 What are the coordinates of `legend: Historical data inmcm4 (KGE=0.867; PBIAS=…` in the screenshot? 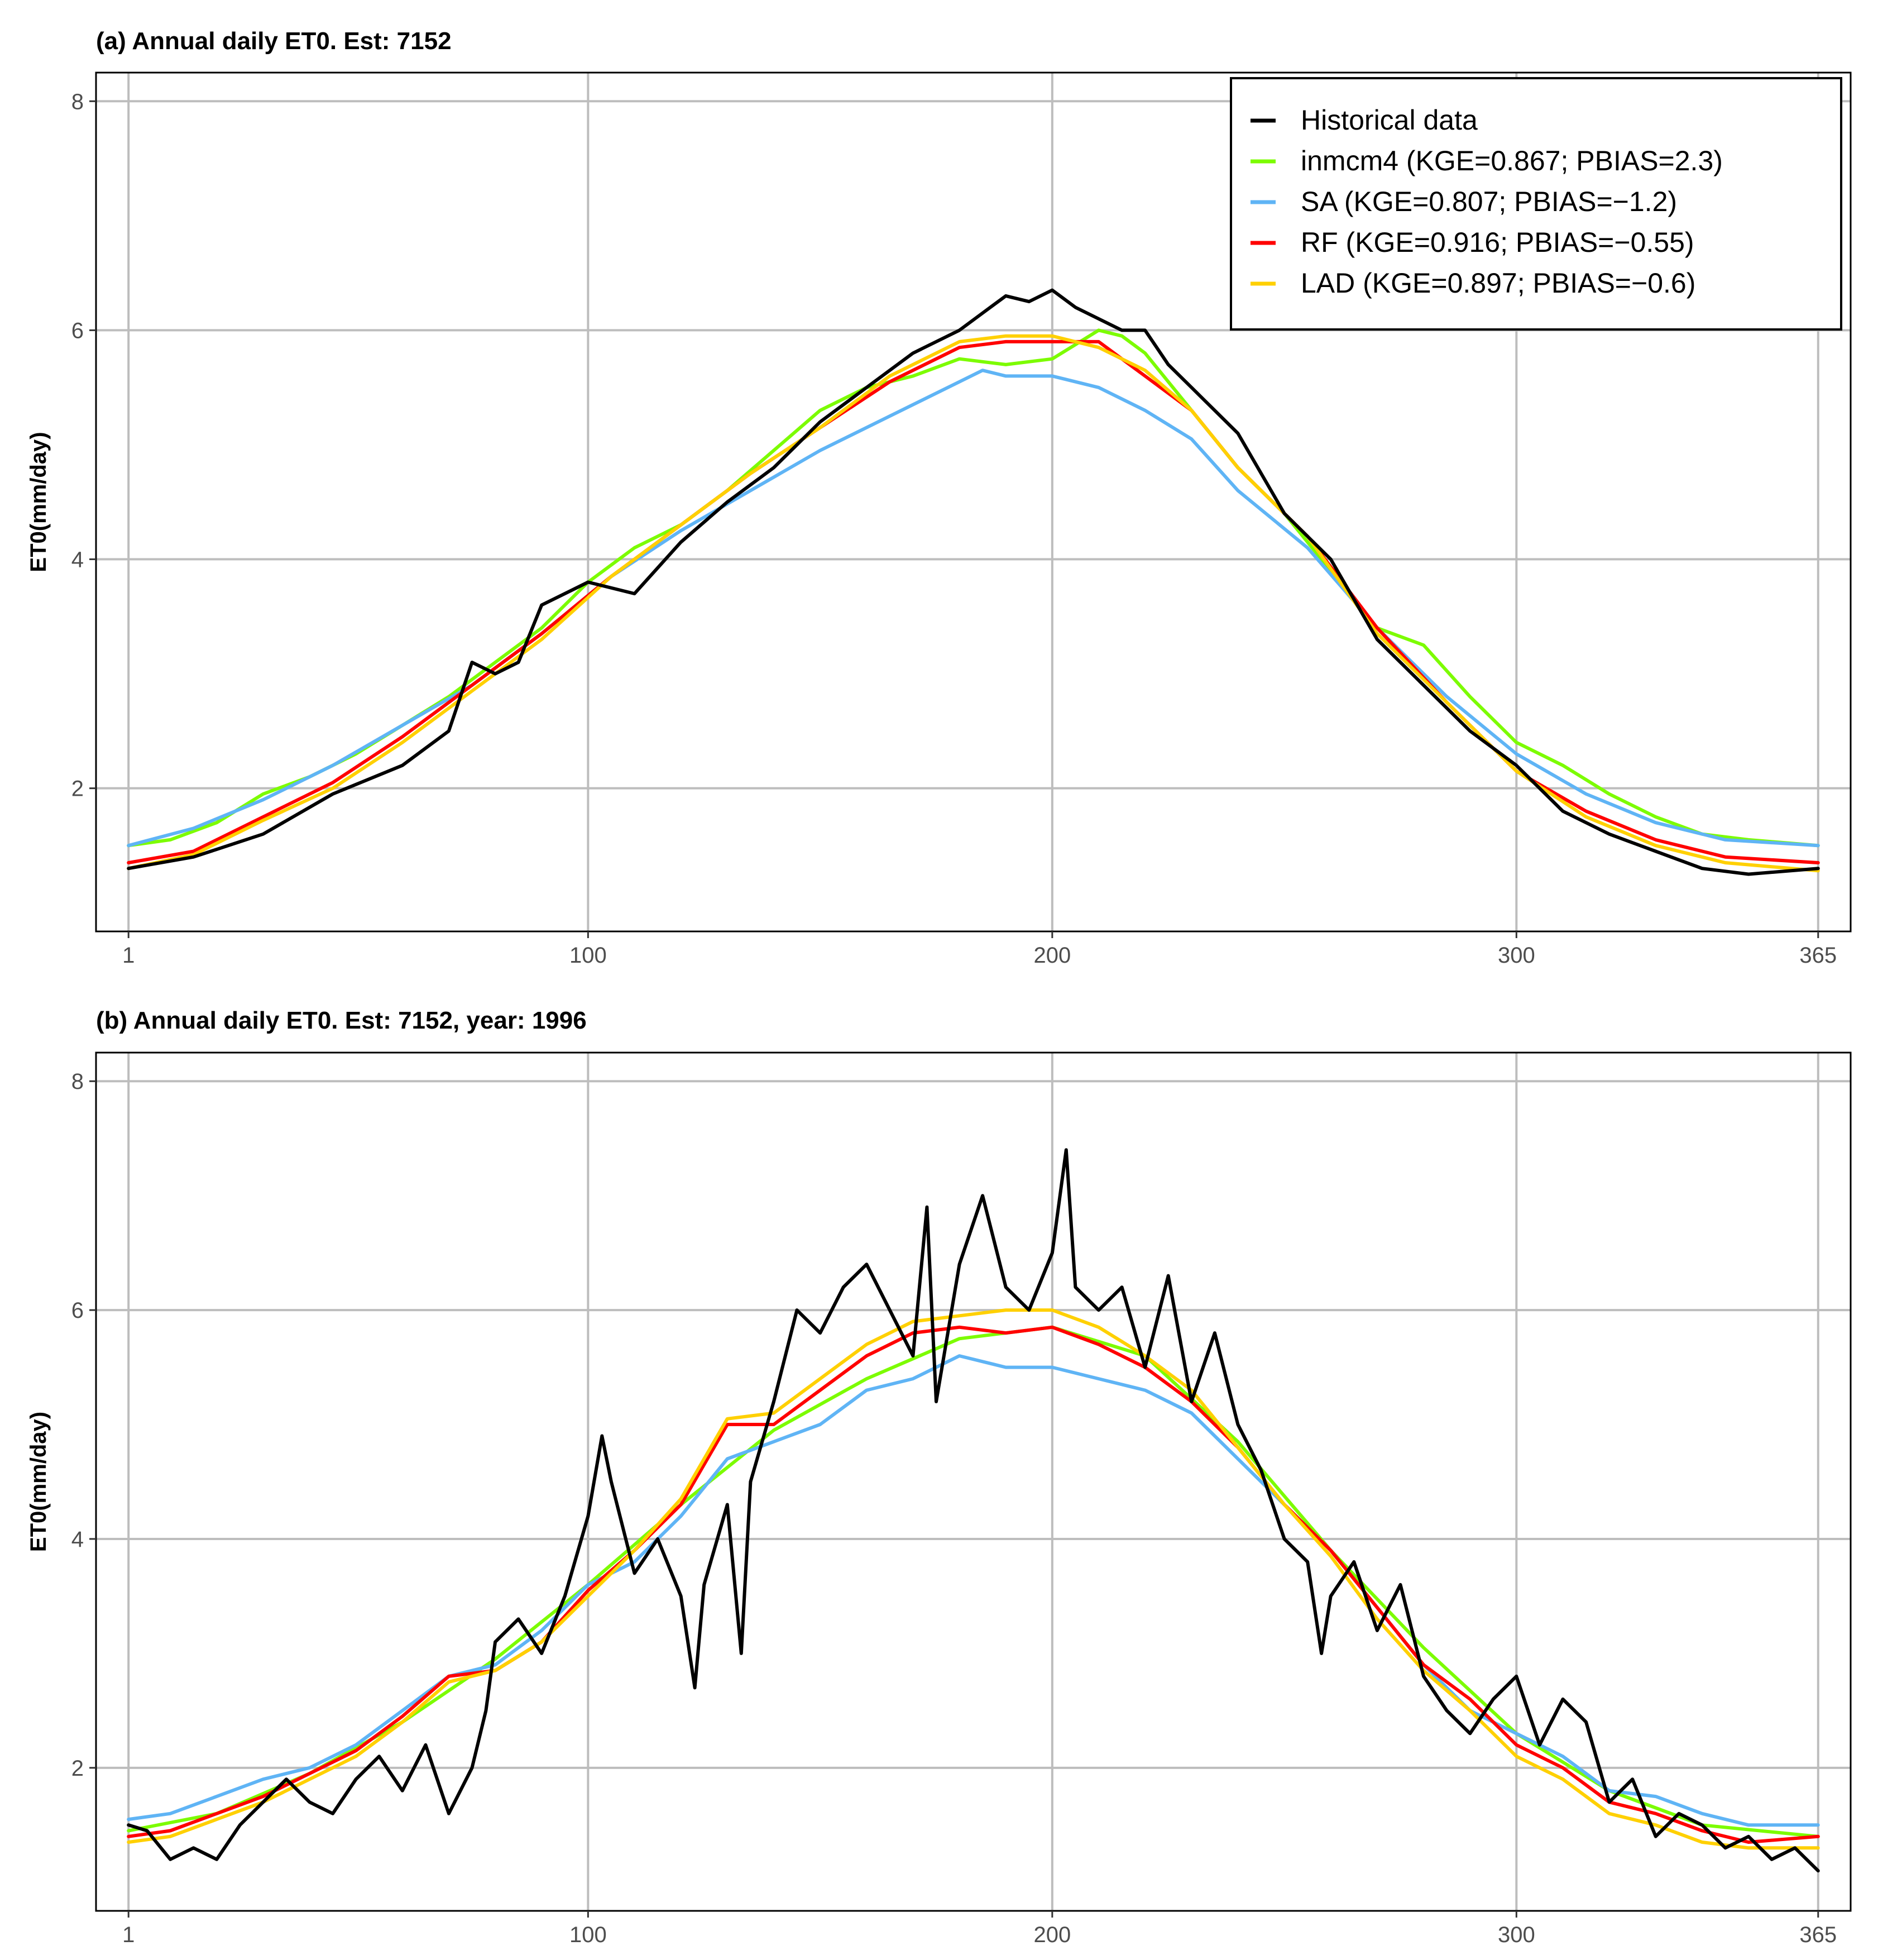 It's located at (1536, 204).